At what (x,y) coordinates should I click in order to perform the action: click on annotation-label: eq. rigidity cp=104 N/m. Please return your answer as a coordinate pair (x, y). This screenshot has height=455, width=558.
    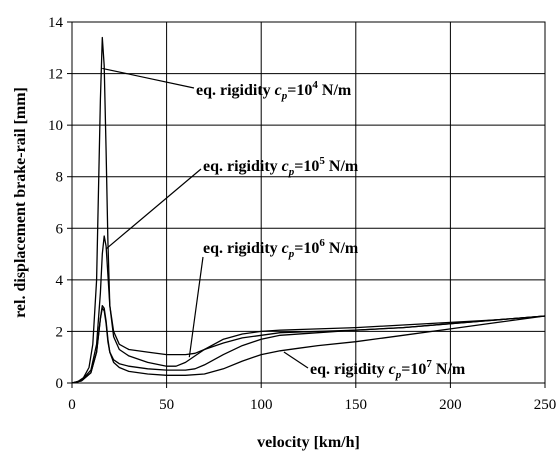
    Looking at the image, I should click on (274, 90).